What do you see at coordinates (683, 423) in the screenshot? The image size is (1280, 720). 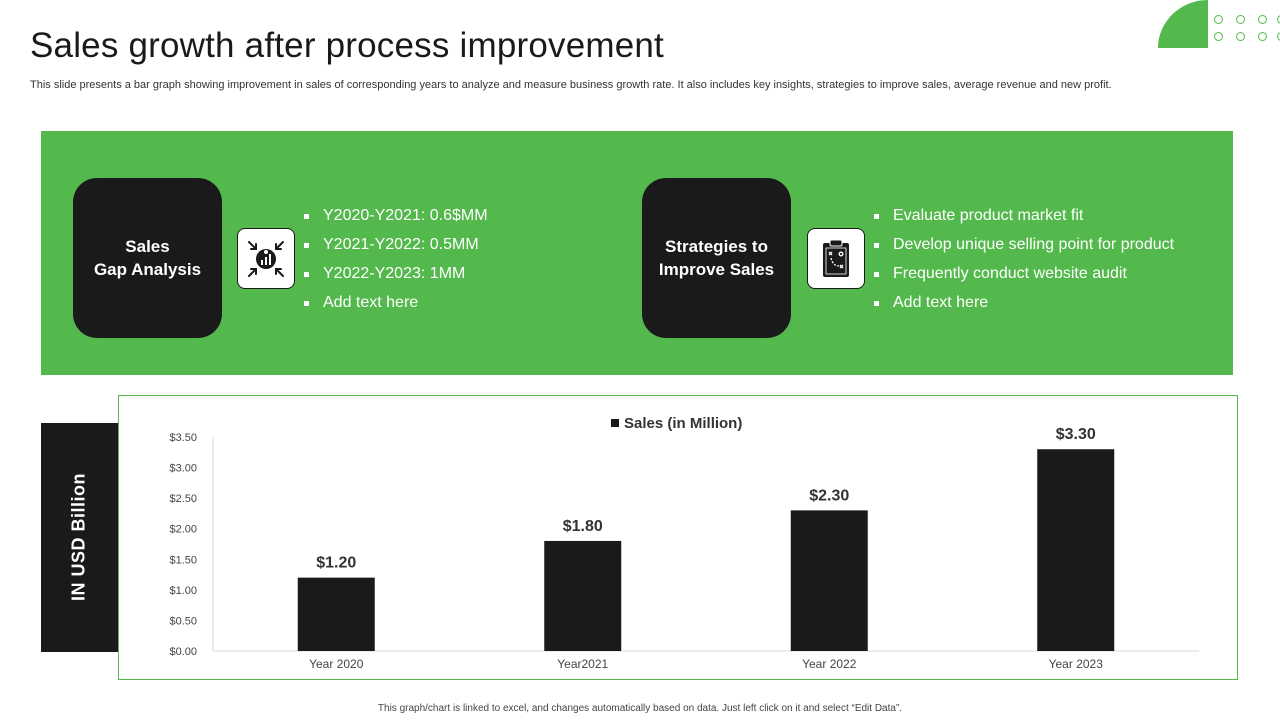 I see `legend-label: Sales (in Million)` at bounding box center [683, 423].